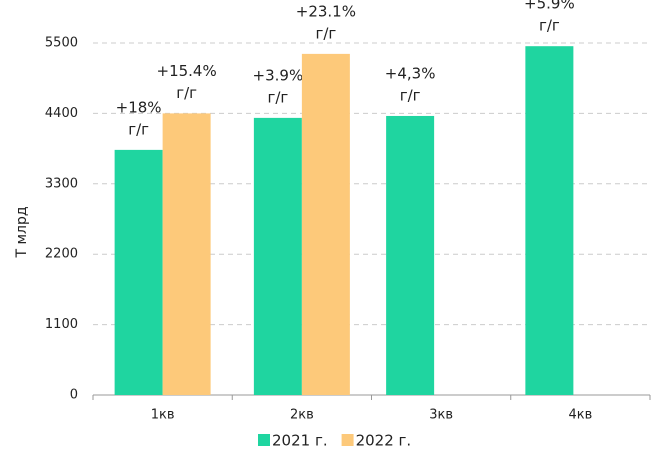 The height and width of the screenshot is (457, 670). What do you see at coordinates (61, 254) in the screenshot?
I see `y-tick-label: 2200` at bounding box center [61, 254].